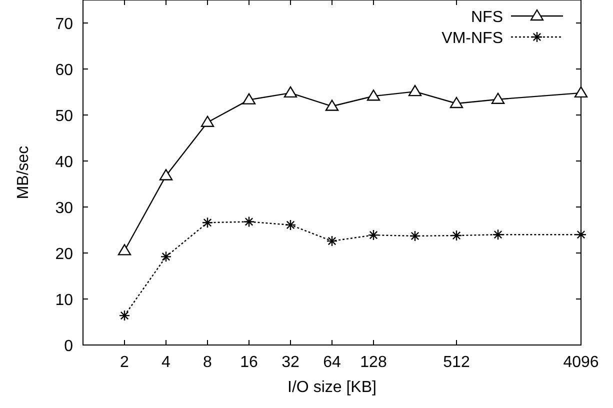 The image size is (613, 408). What do you see at coordinates (64, 300) in the screenshot?
I see `y-tick-label: 10` at bounding box center [64, 300].